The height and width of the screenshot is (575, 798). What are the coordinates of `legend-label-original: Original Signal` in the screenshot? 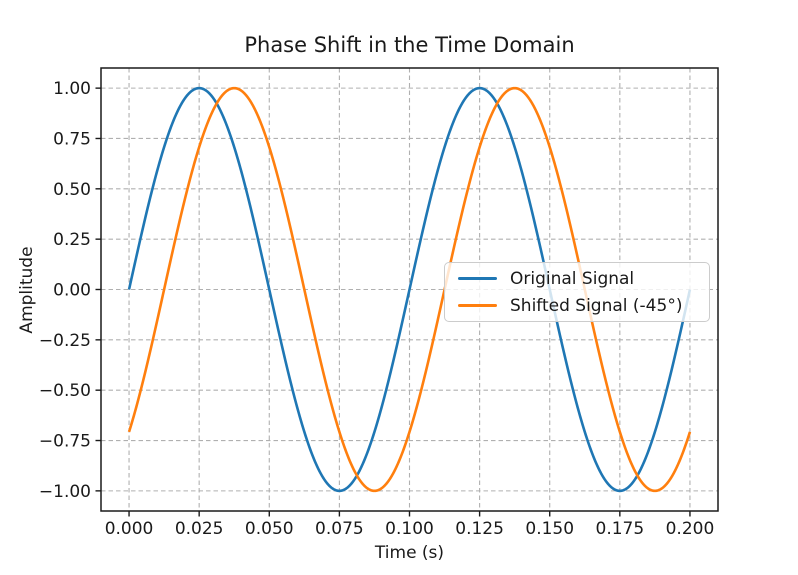 It's located at (572, 278).